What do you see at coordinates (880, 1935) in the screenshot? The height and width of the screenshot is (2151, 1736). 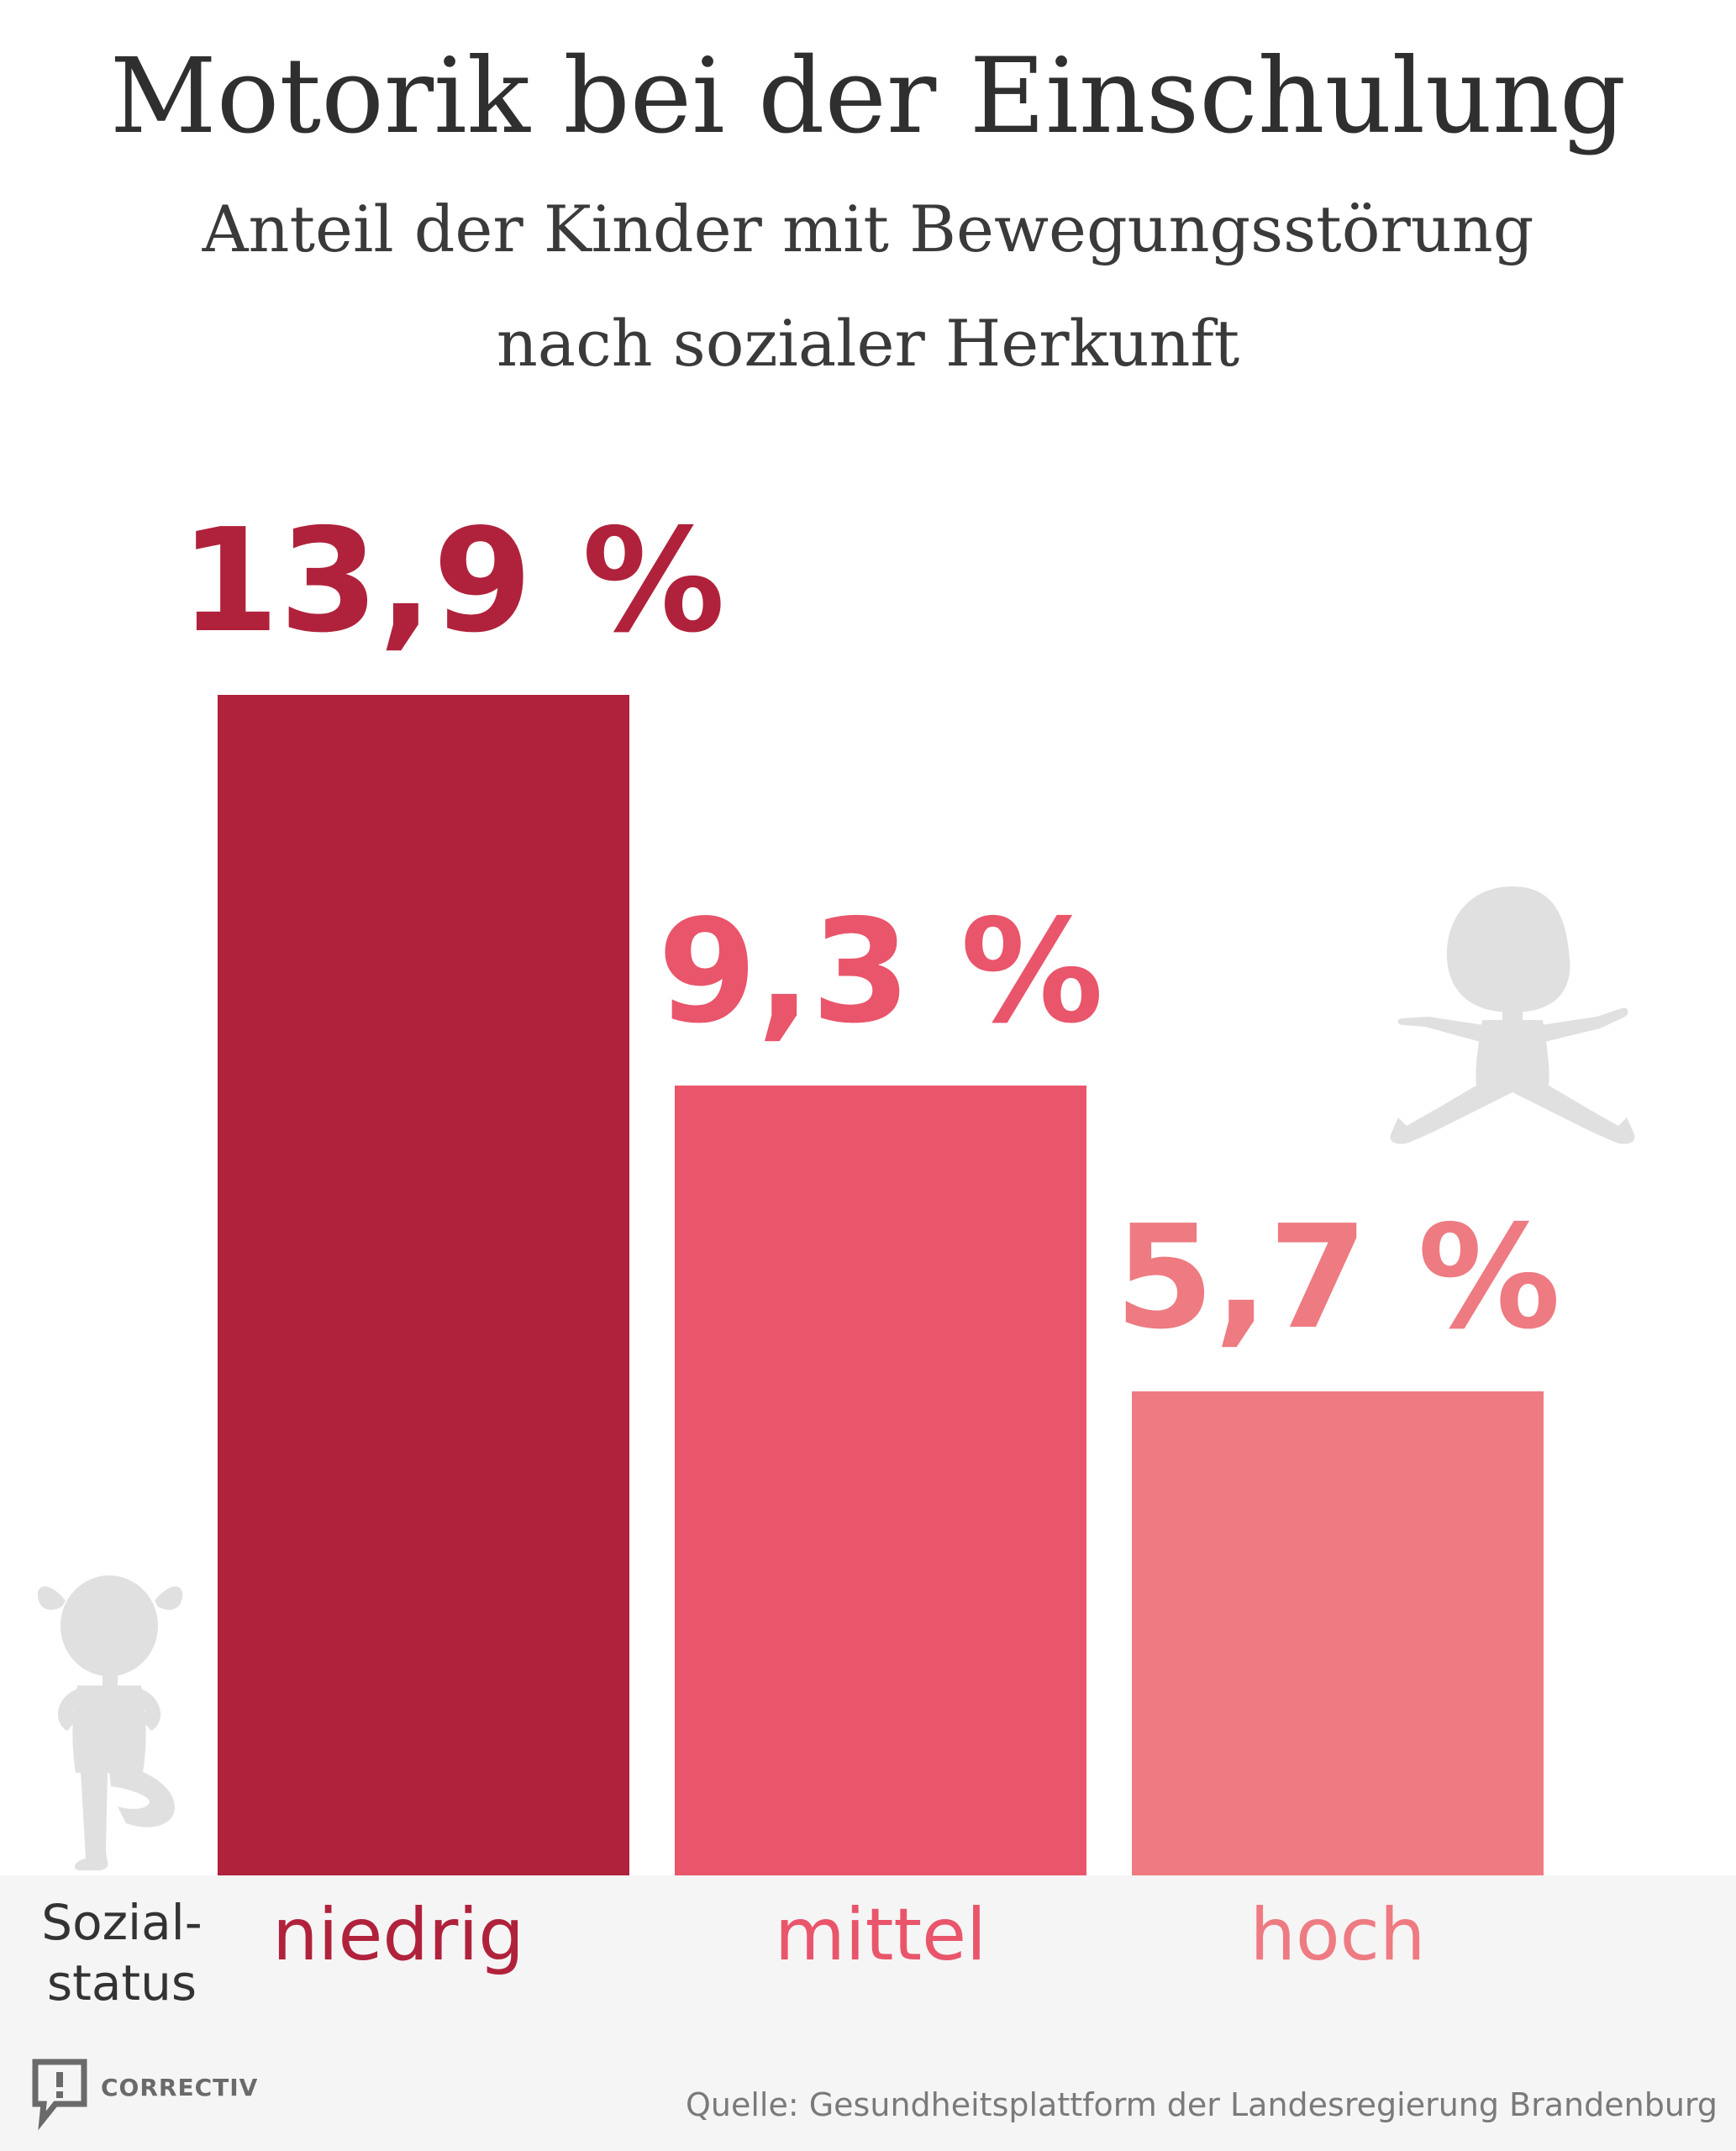 I see `x-label-mittel: mittel` at bounding box center [880, 1935].